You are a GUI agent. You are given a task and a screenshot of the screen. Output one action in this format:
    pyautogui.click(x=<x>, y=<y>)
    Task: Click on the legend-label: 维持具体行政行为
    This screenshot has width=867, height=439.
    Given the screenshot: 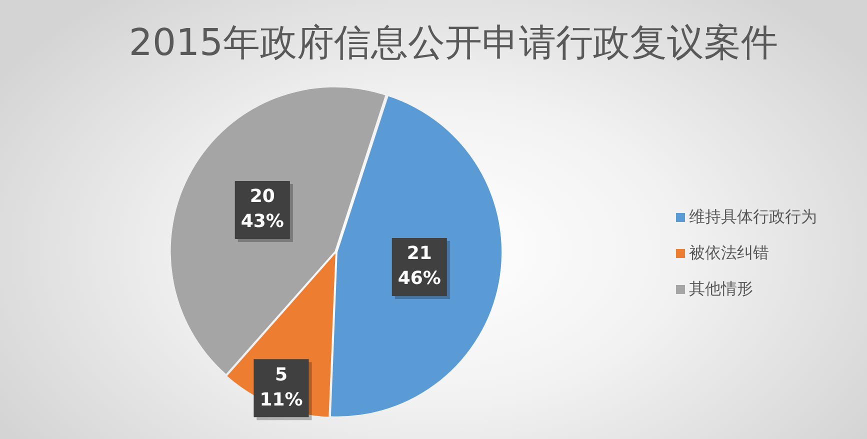 What is the action you would take?
    pyautogui.click(x=753, y=217)
    